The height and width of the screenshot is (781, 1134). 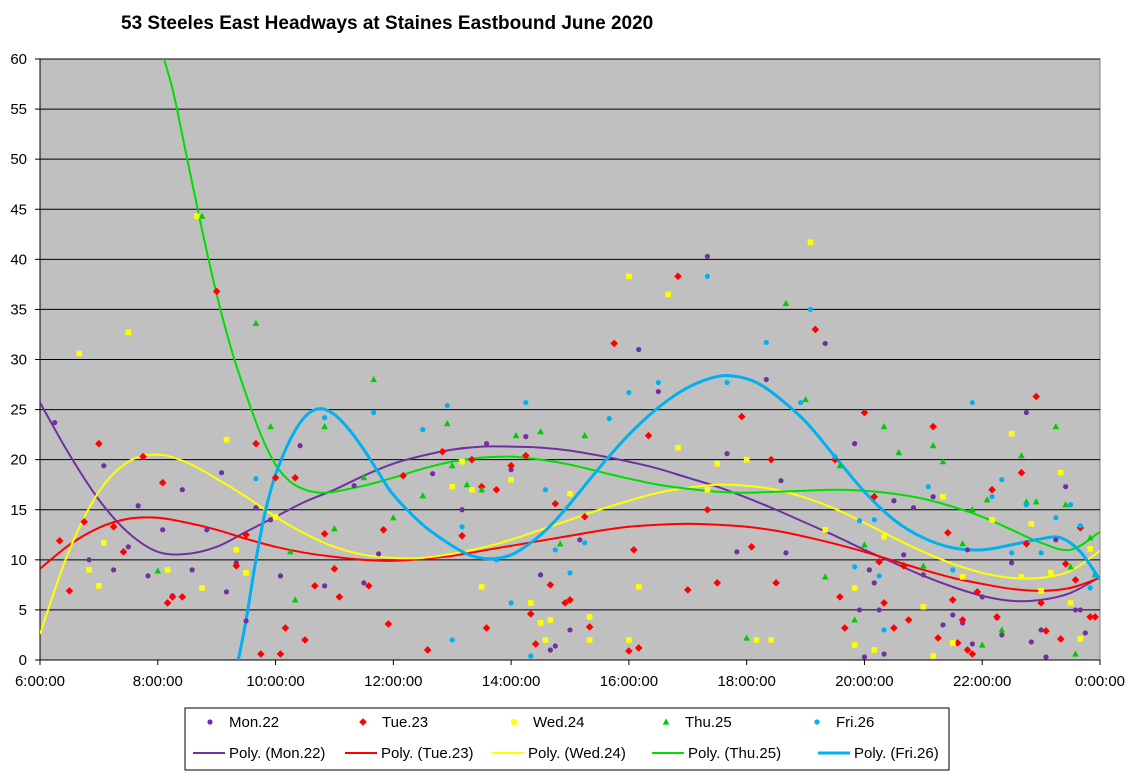 I want to click on legend-label: Poly. (Wed.24), so click(x=577, y=753).